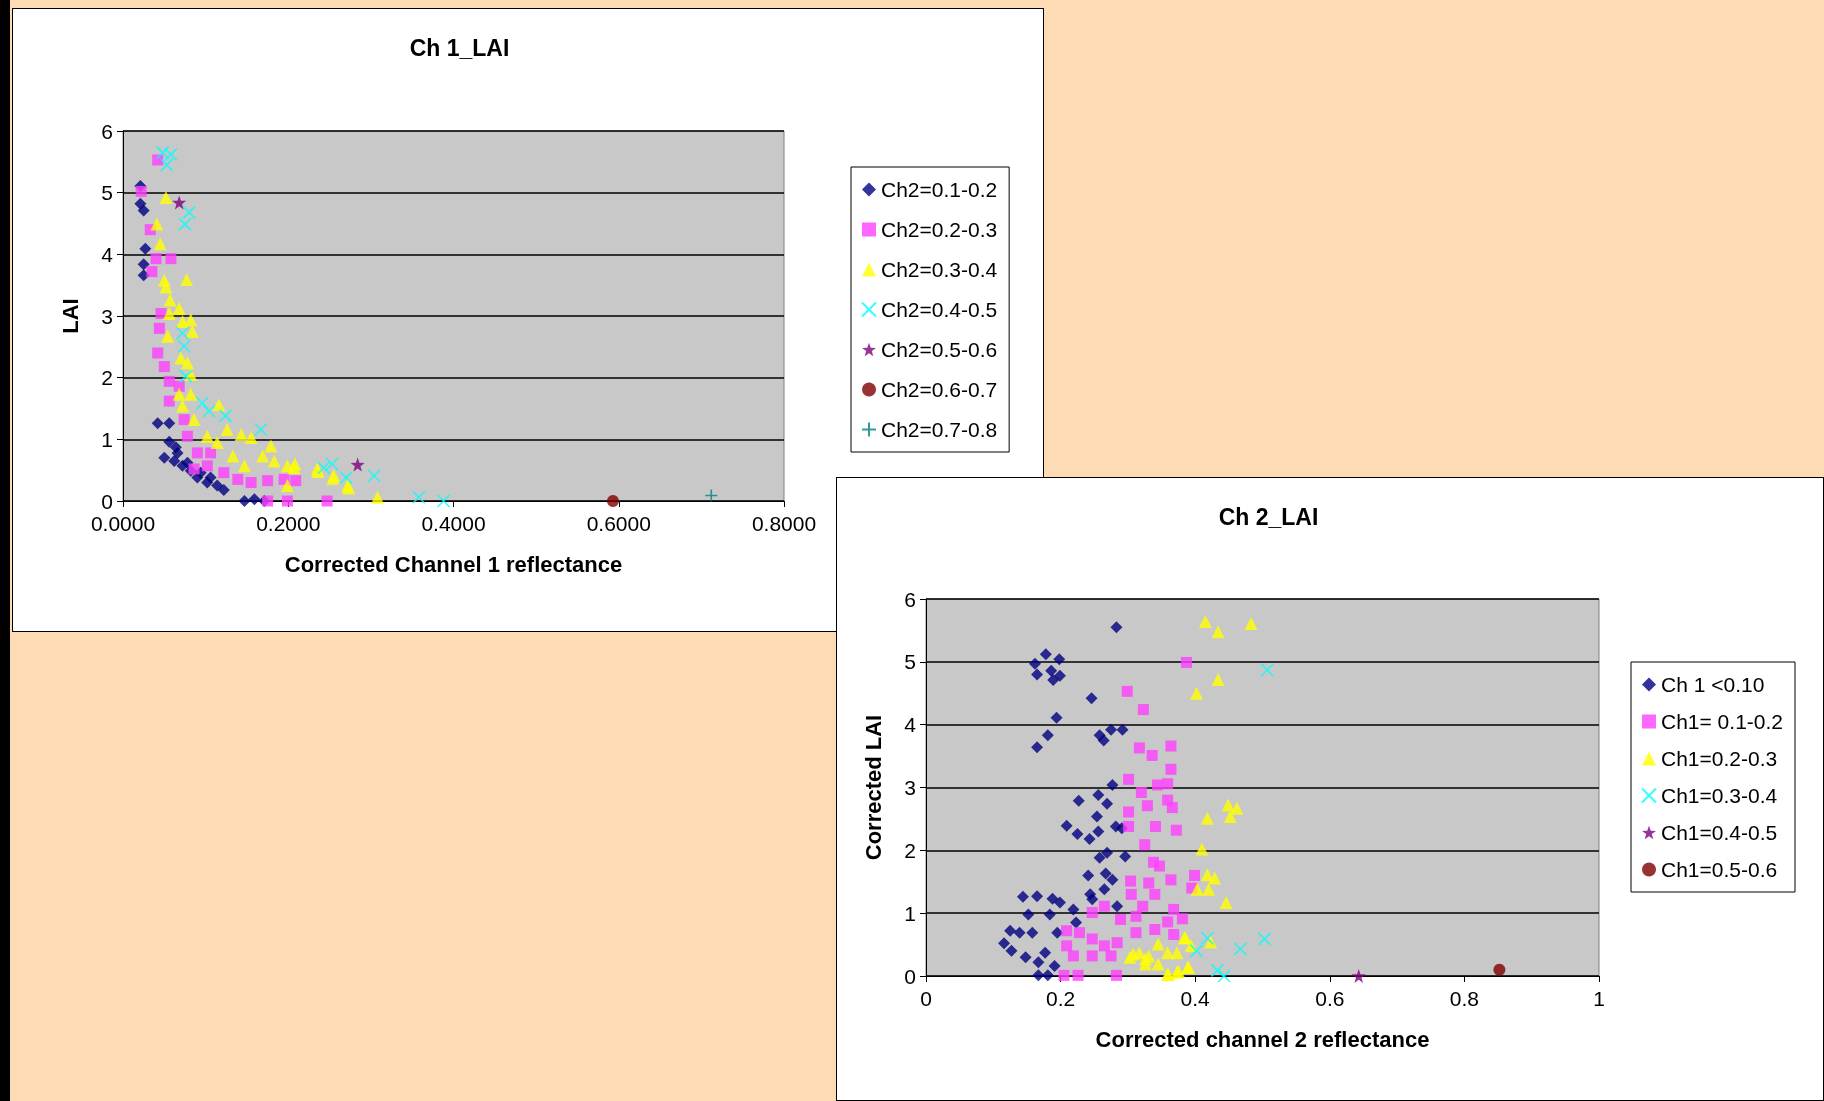 The width and height of the screenshot is (1824, 1101). I want to click on x-tick-label: 0.6, so click(1330, 998).